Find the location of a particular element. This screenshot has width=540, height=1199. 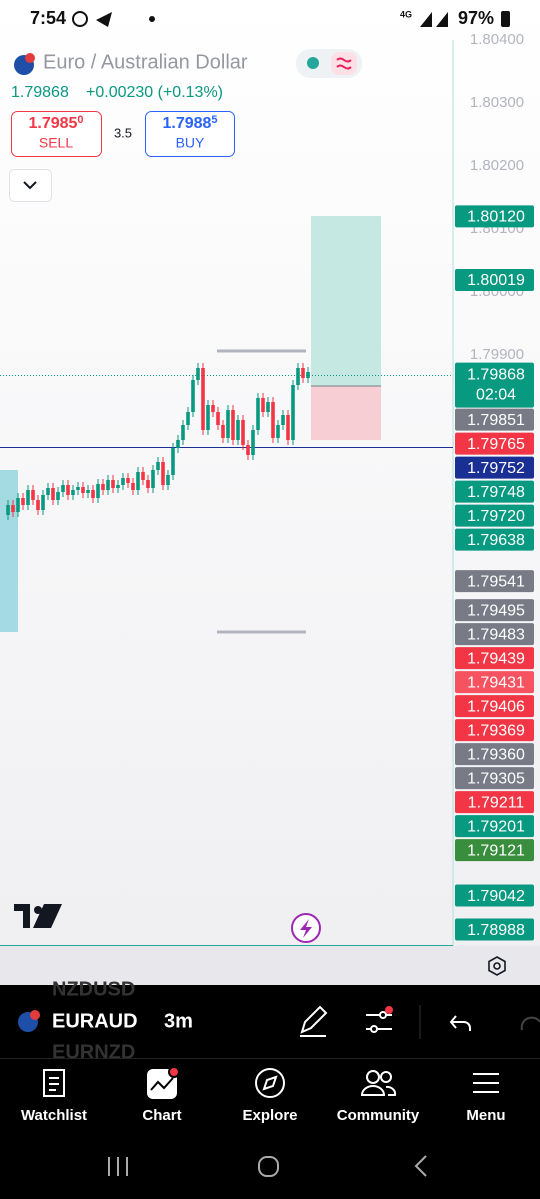

tradingview-logo is located at coordinates (38, 916).